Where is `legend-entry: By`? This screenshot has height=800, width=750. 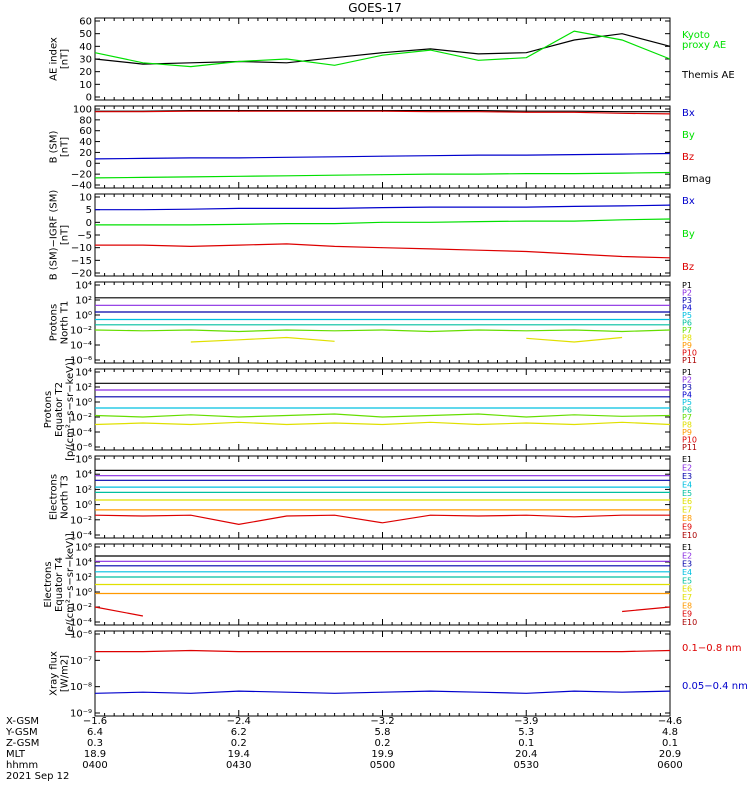
legend-entry: By is located at coordinates (688, 234).